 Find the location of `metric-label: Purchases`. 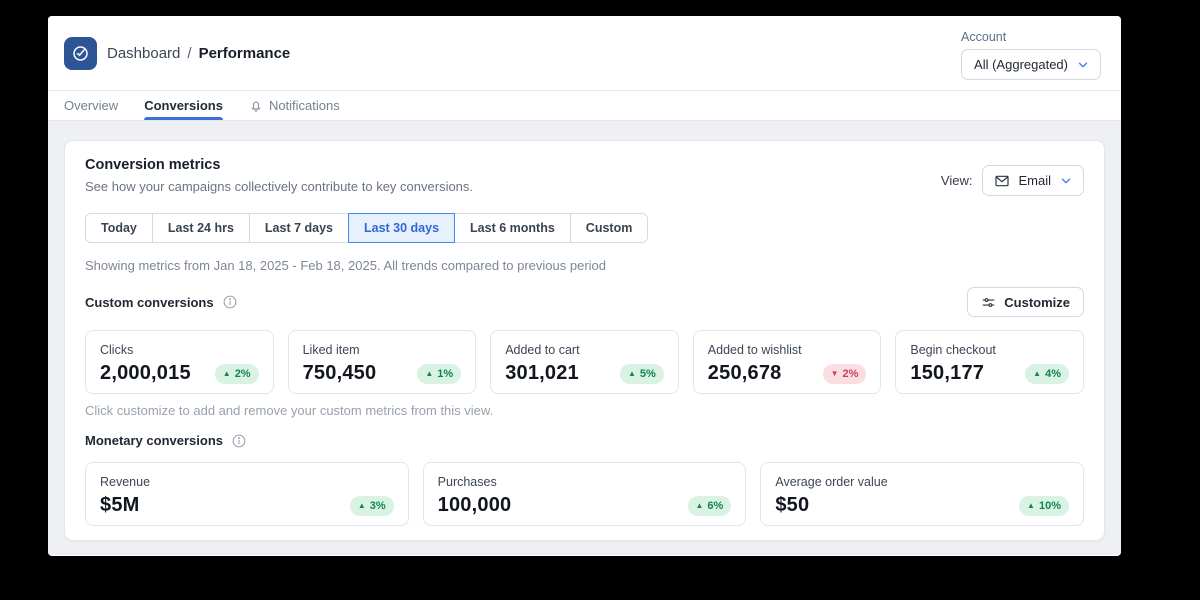

metric-label: Purchases is located at coordinates (467, 482).